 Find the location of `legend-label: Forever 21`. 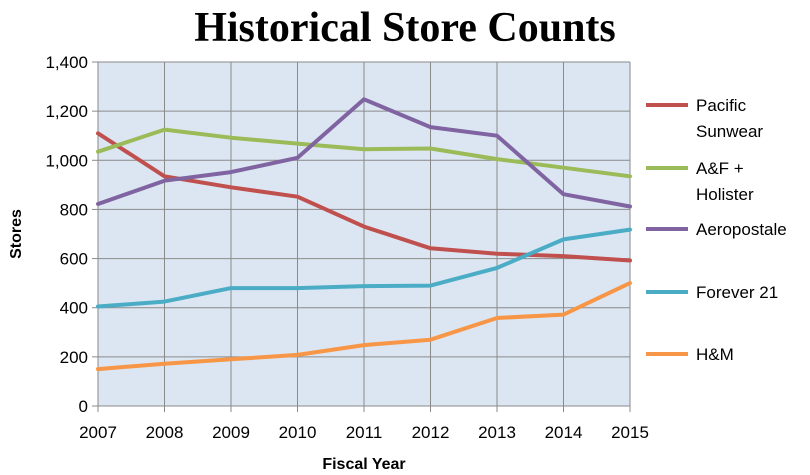

legend-label: Forever 21 is located at coordinates (737, 292).